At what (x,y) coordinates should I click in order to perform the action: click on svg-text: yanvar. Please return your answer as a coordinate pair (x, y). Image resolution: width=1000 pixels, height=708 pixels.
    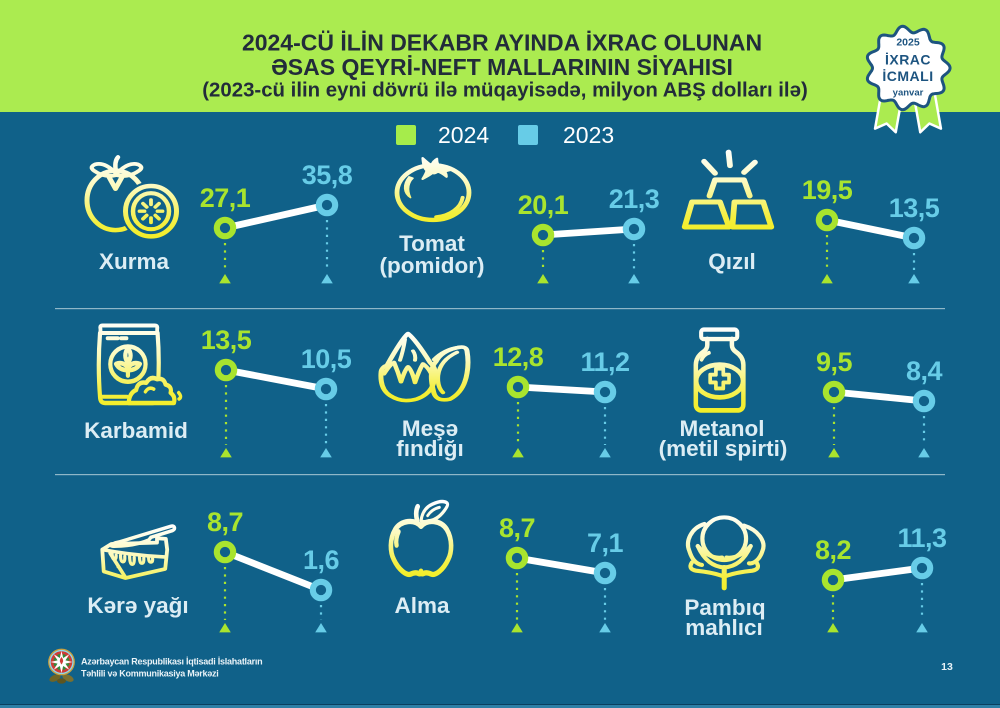
    Looking at the image, I should click on (908, 93).